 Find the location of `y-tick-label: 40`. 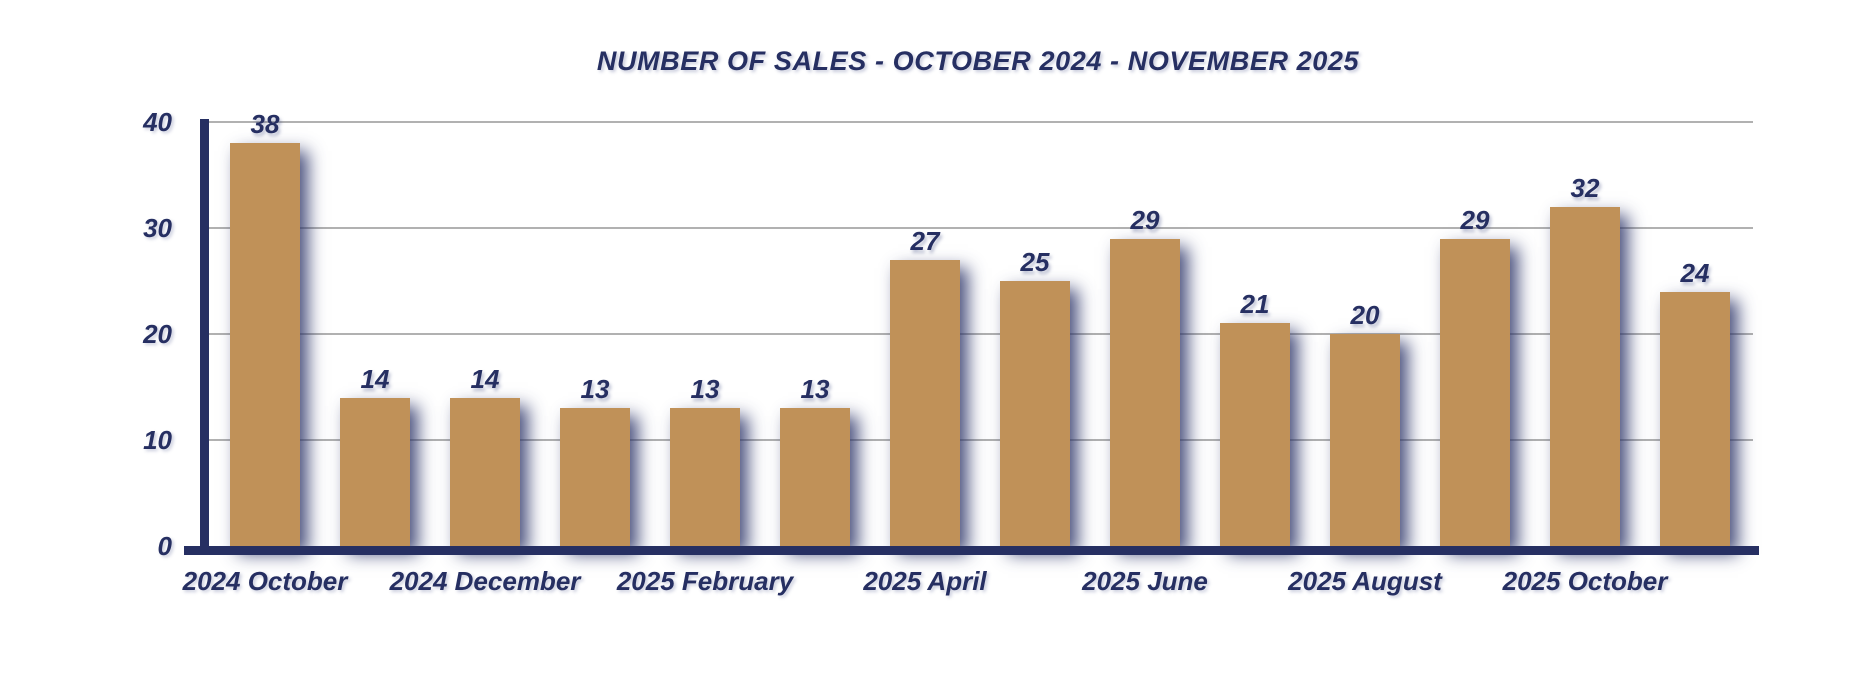

y-tick-label: 40 is located at coordinates (157, 122).